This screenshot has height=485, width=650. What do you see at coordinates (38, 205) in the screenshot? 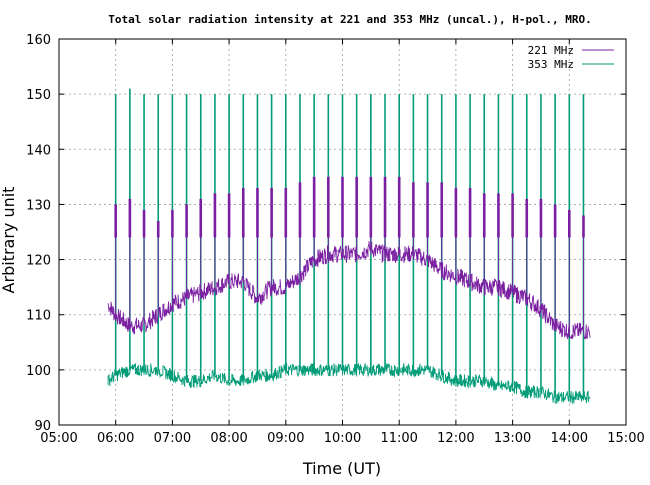
I see `y-tick-label: 130` at bounding box center [38, 205].